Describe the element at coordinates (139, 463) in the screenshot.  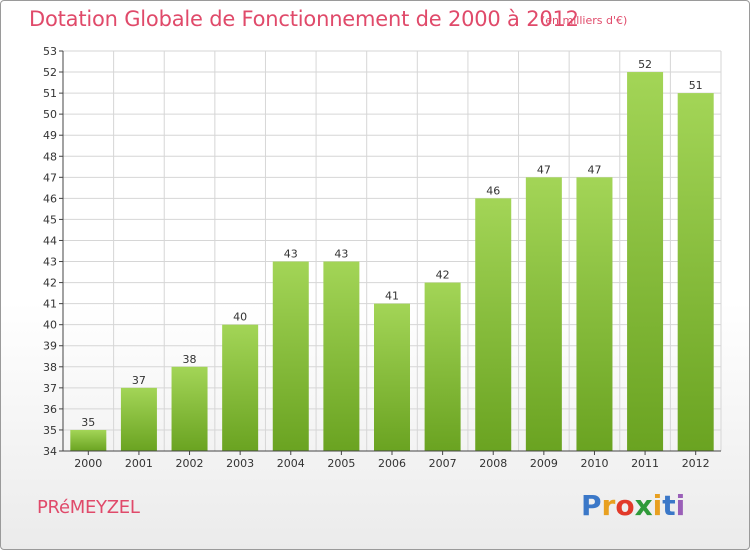
I see `x-tick-label: 2001` at that location.